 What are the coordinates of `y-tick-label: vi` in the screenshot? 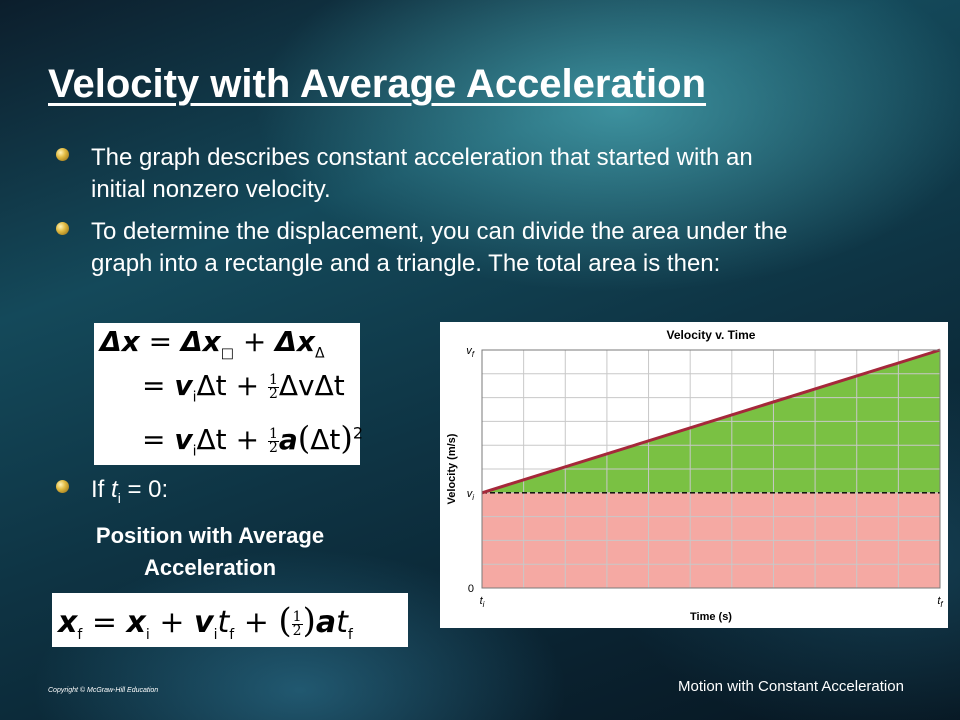 It's located at (471, 495).